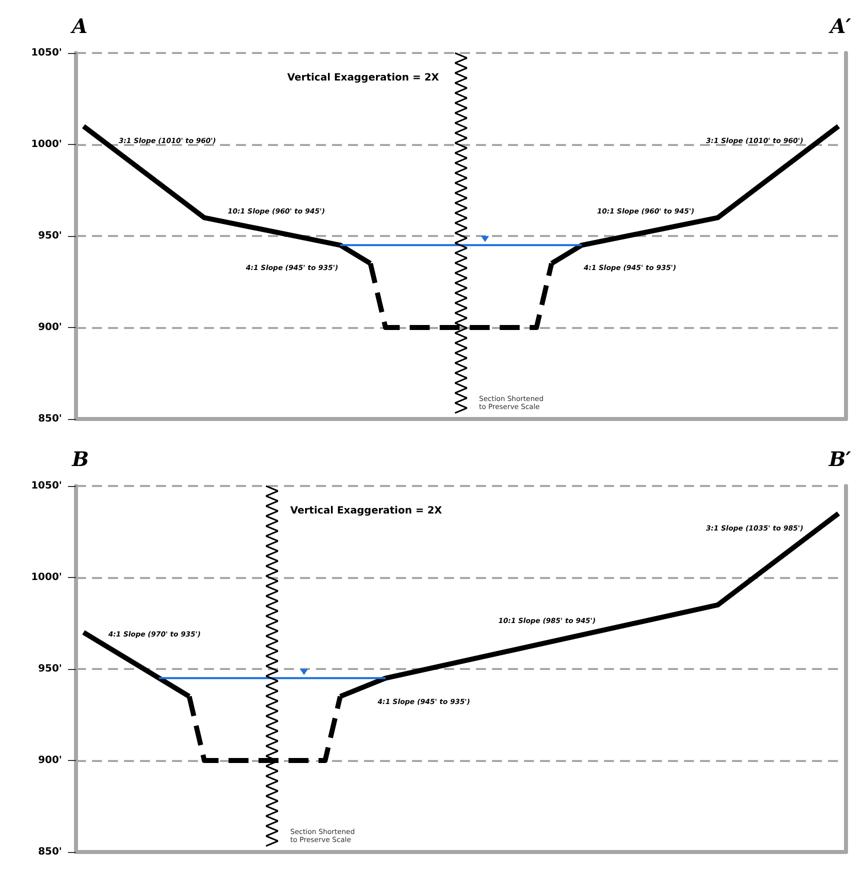 The height and width of the screenshot is (883, 867). Describe the element at coordinates (80, 459) in the screenshot. I see `chart-title: B` at that location.